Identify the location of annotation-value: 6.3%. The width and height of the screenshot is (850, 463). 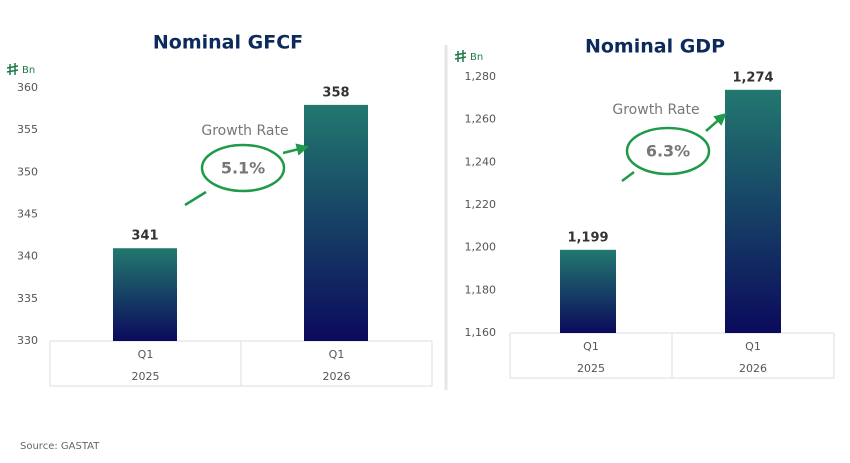
(668, 151).